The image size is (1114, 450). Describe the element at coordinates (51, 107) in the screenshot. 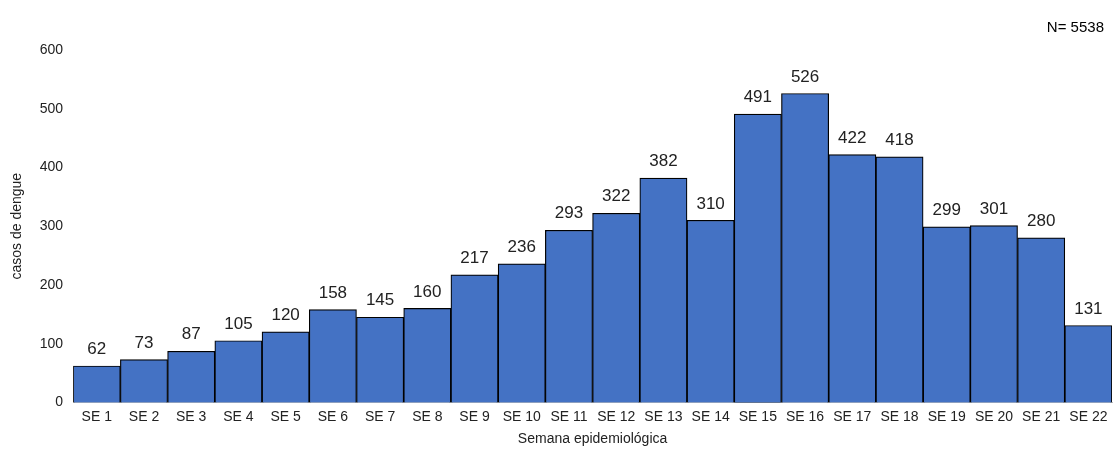

I see `y-tick-label: 500` at that location.